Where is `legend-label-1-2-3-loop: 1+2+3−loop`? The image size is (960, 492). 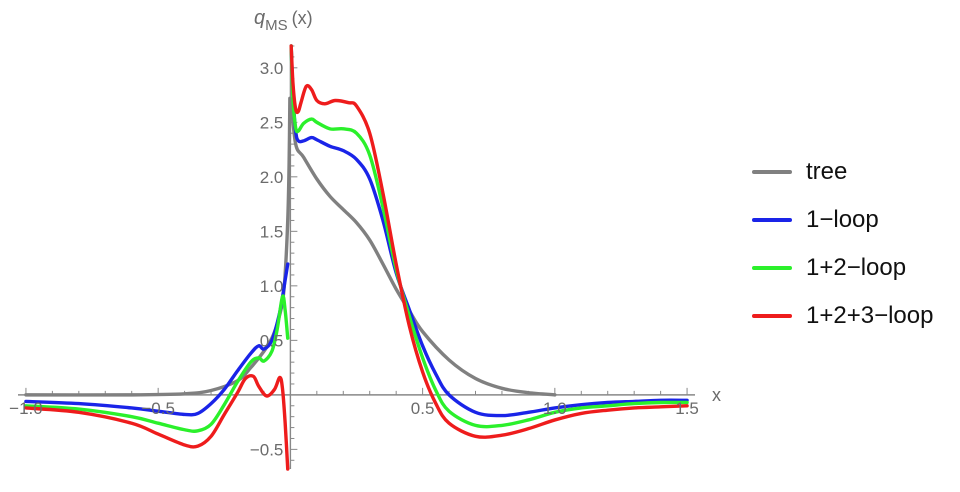
legend-label-1-2-3-loop: 1+2+3−loop is located at coordinates (870, 315).